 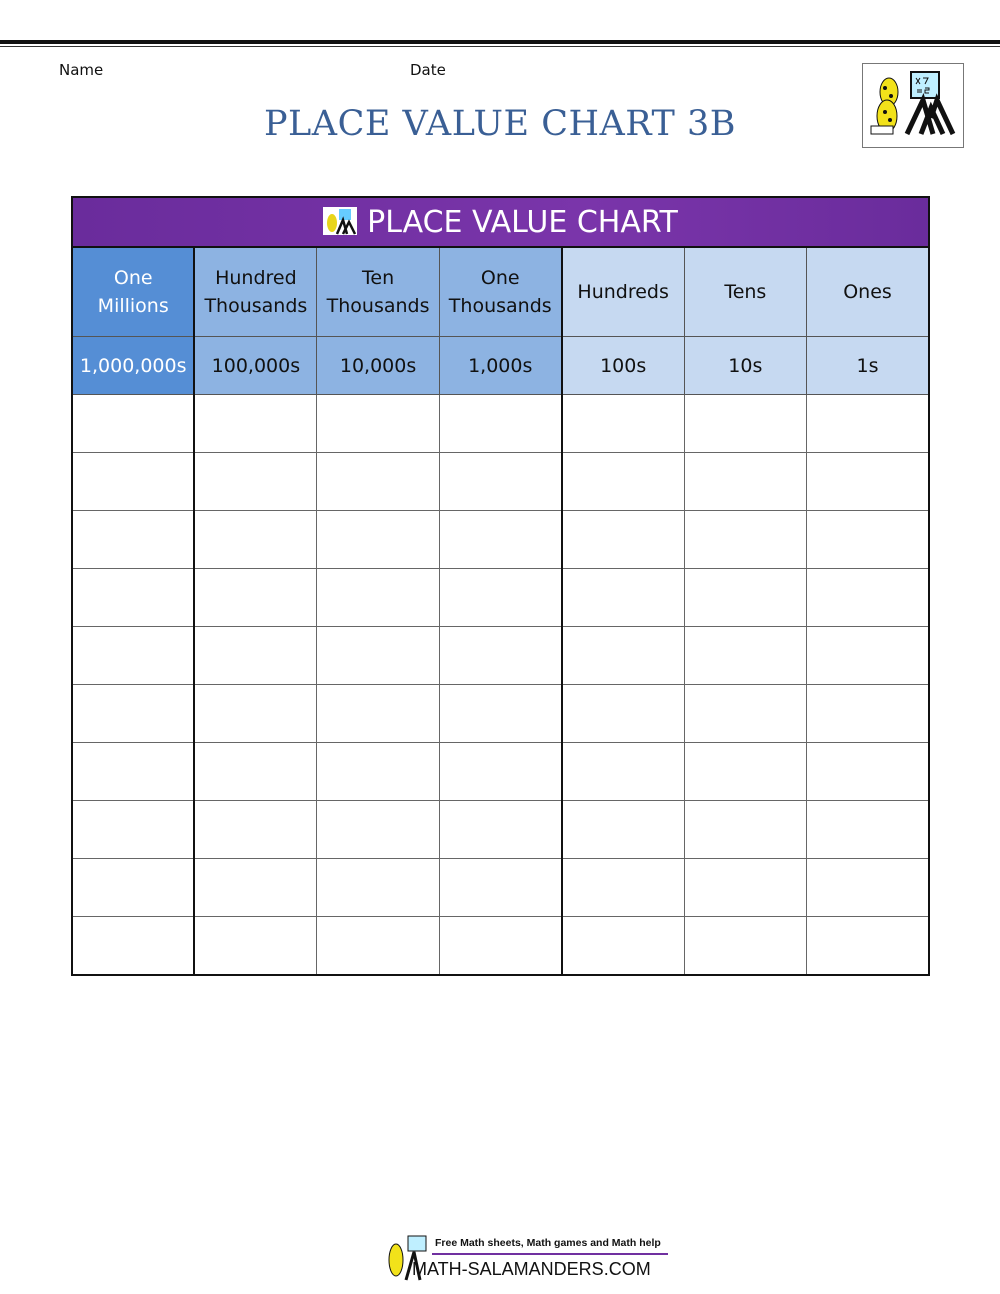 I want to click on place-value-one-thousands: 1,000s, so click(x=500, y=365).